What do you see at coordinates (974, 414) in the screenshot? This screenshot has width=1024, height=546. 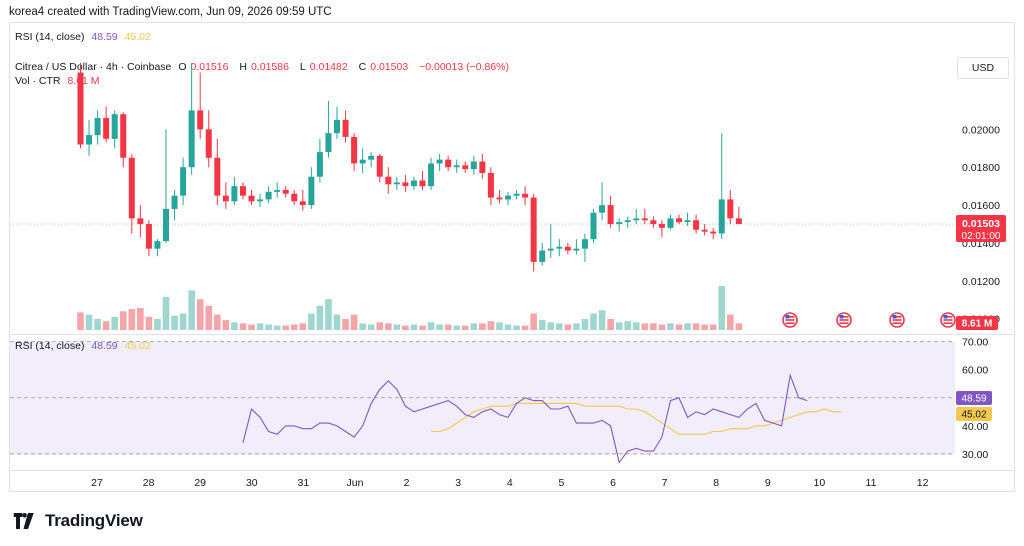 I see `rsi-ma-value-badge` at bounding box center [974, 414].